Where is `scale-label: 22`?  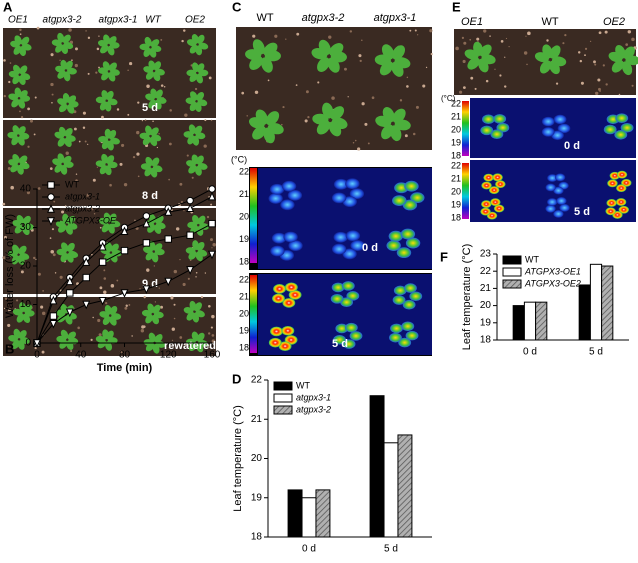 scale-label: 22 is located at coordinates (244, 171).